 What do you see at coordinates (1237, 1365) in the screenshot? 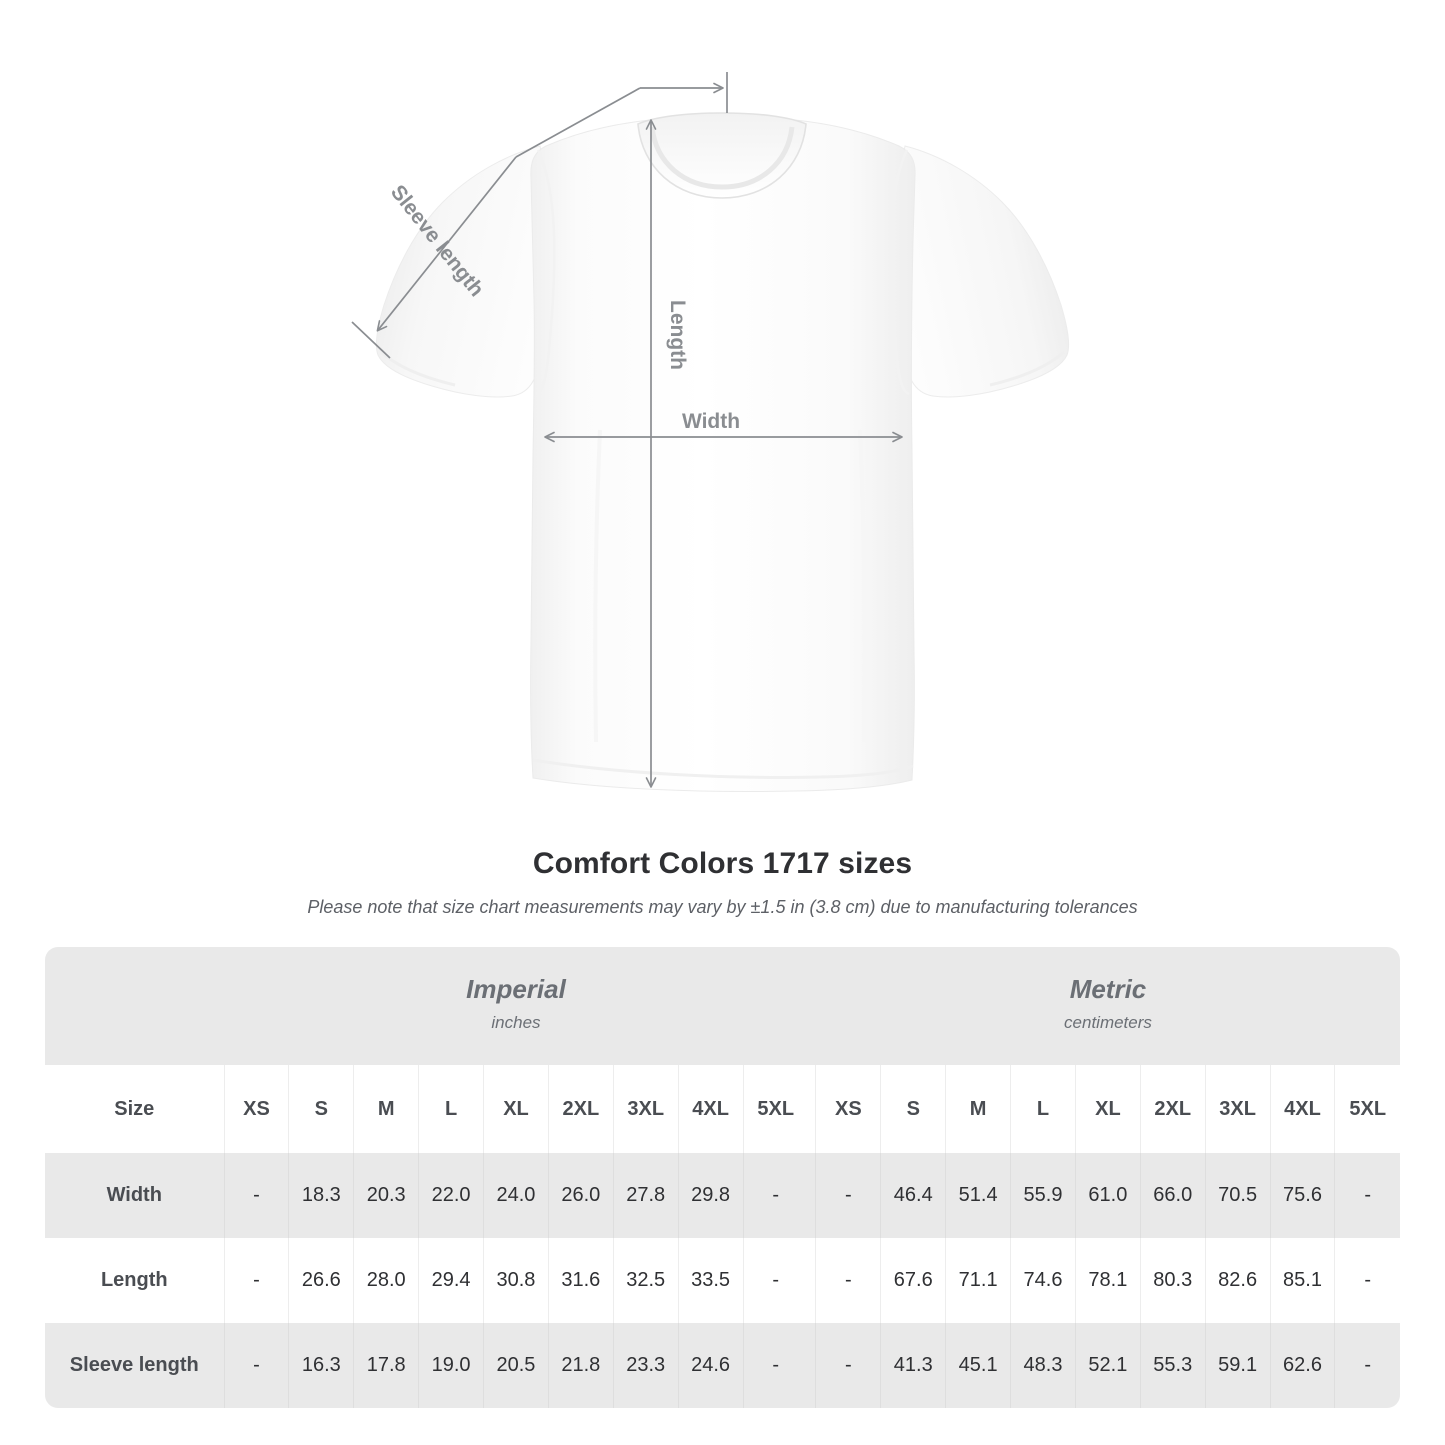
I see `cell: 59.1` at bounding box center [1237, 1365].